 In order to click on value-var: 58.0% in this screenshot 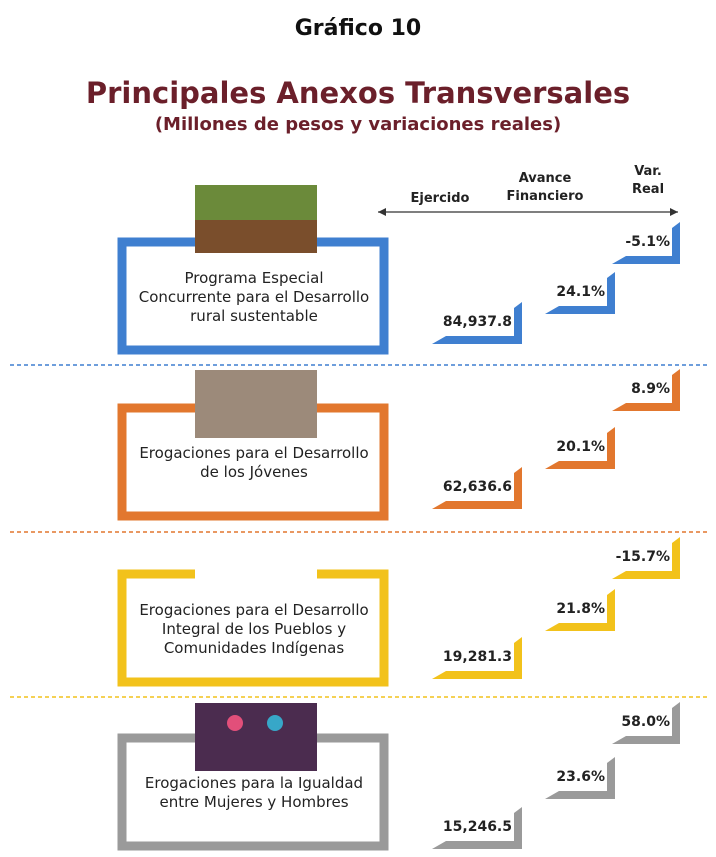, I will do `click(645, 722)`.